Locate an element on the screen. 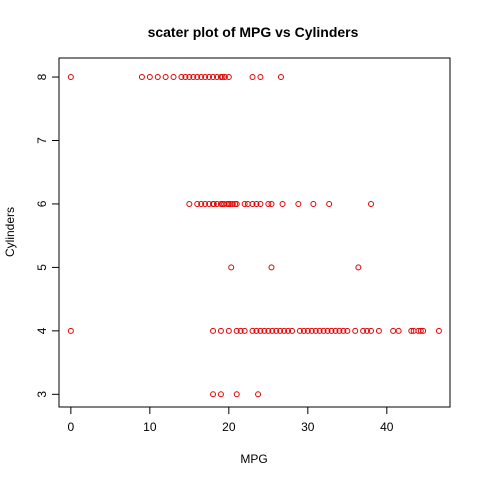 The image size is (480, 480). x-tick-label: 30 is located at coordinates (308, 427).